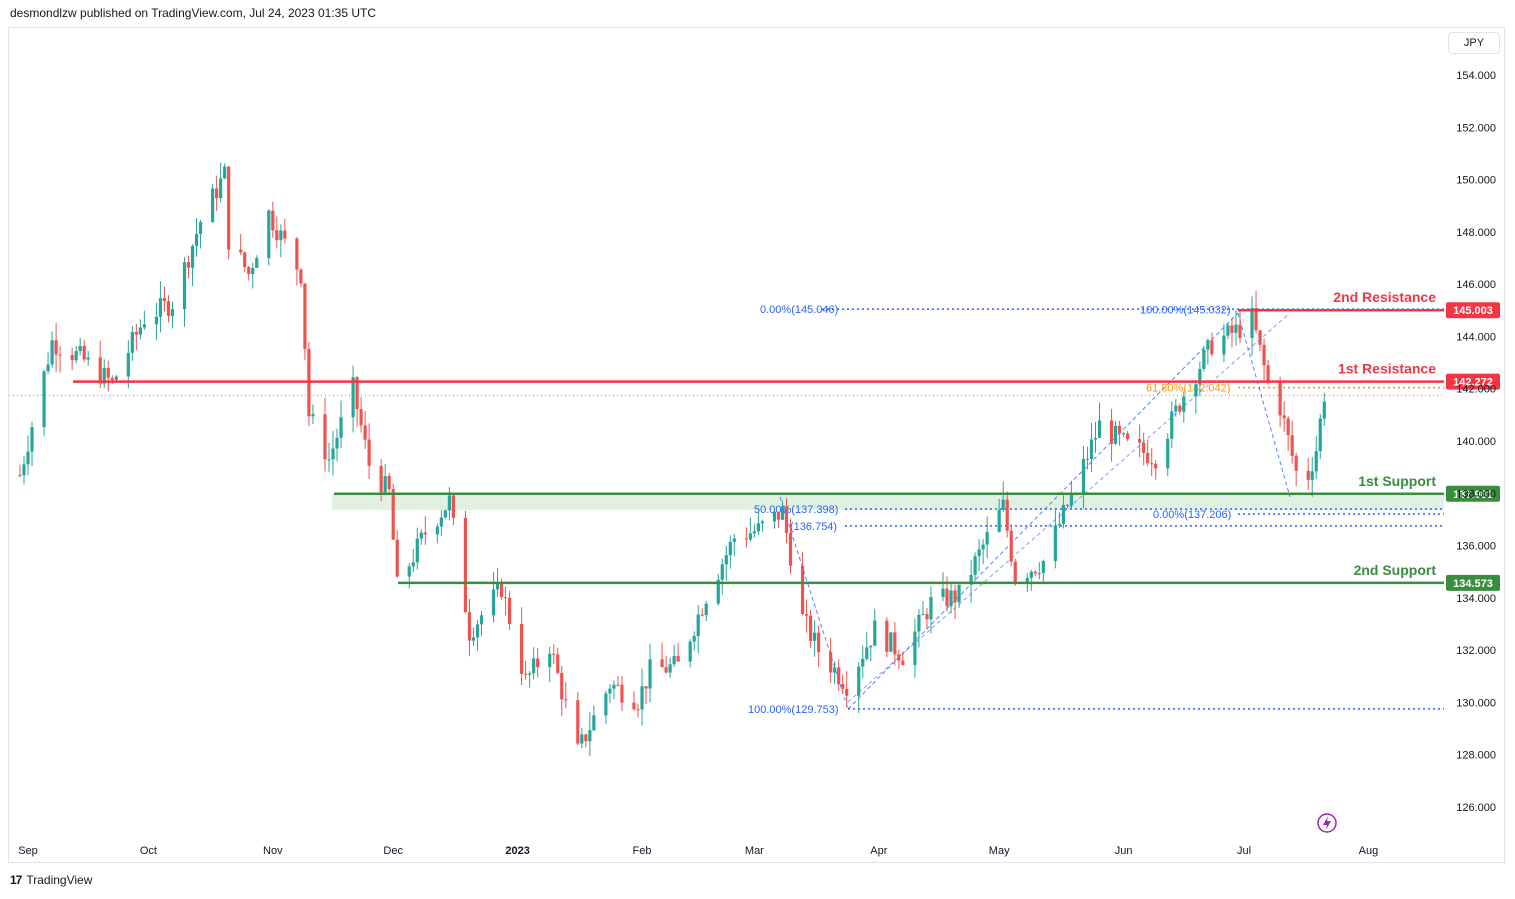  Describe the element at coordinates (1387, 369) in the screenshot. I see `level-name-label: 1st Resistance` at that location.